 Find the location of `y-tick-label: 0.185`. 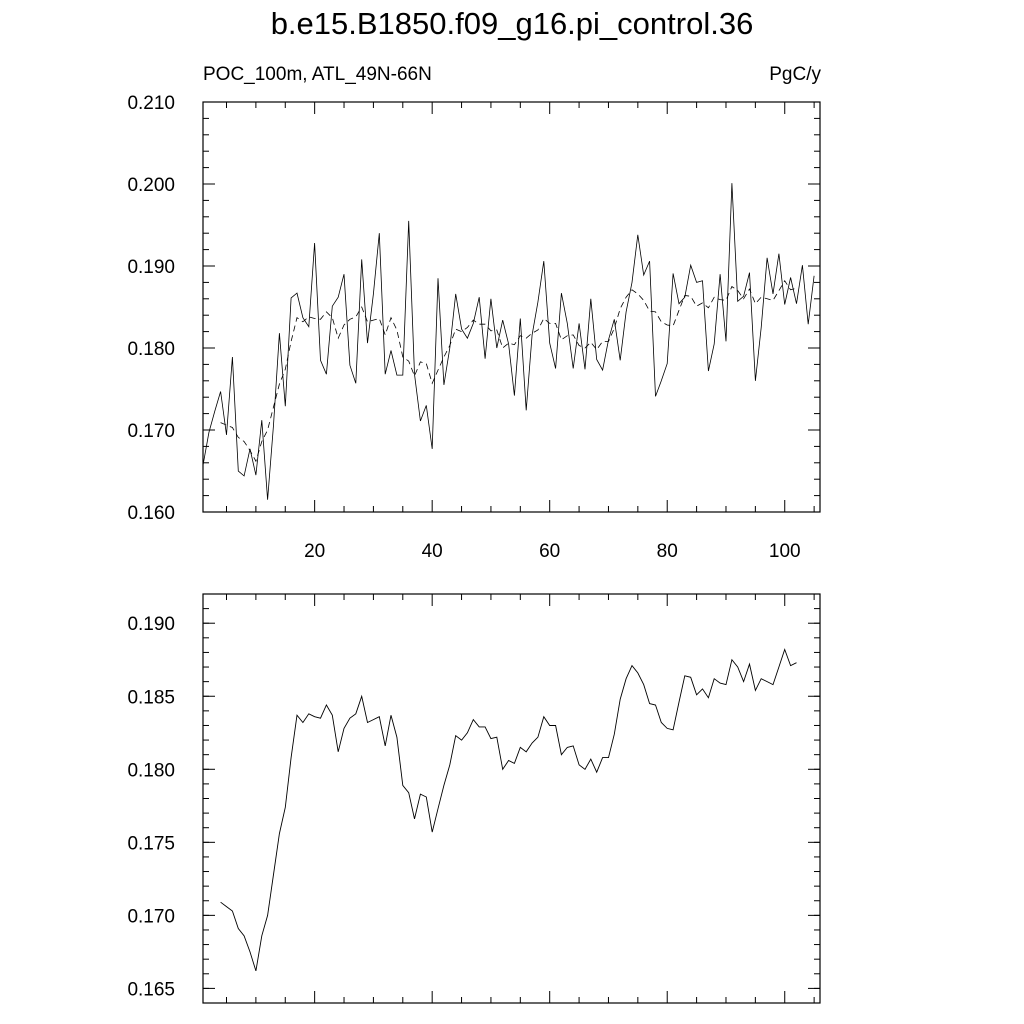

y-tick-label: 0.185 is located at coordinates (151, 697).